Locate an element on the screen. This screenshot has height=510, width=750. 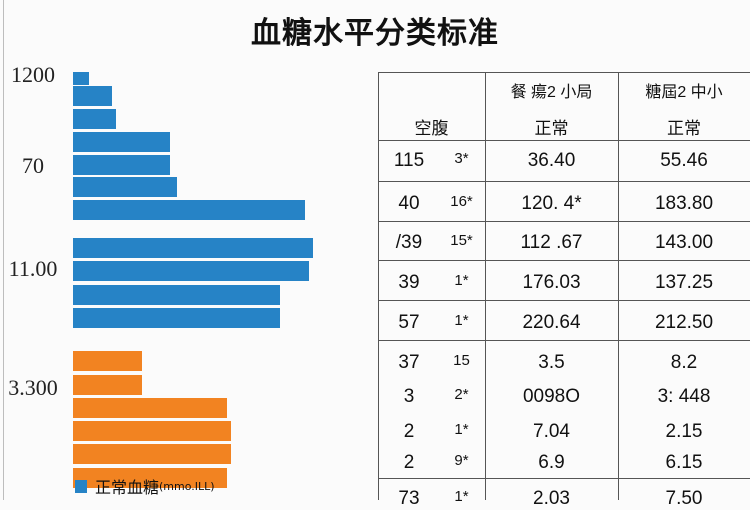
table-cell: 212.50 is located at coordinates (684, 322).